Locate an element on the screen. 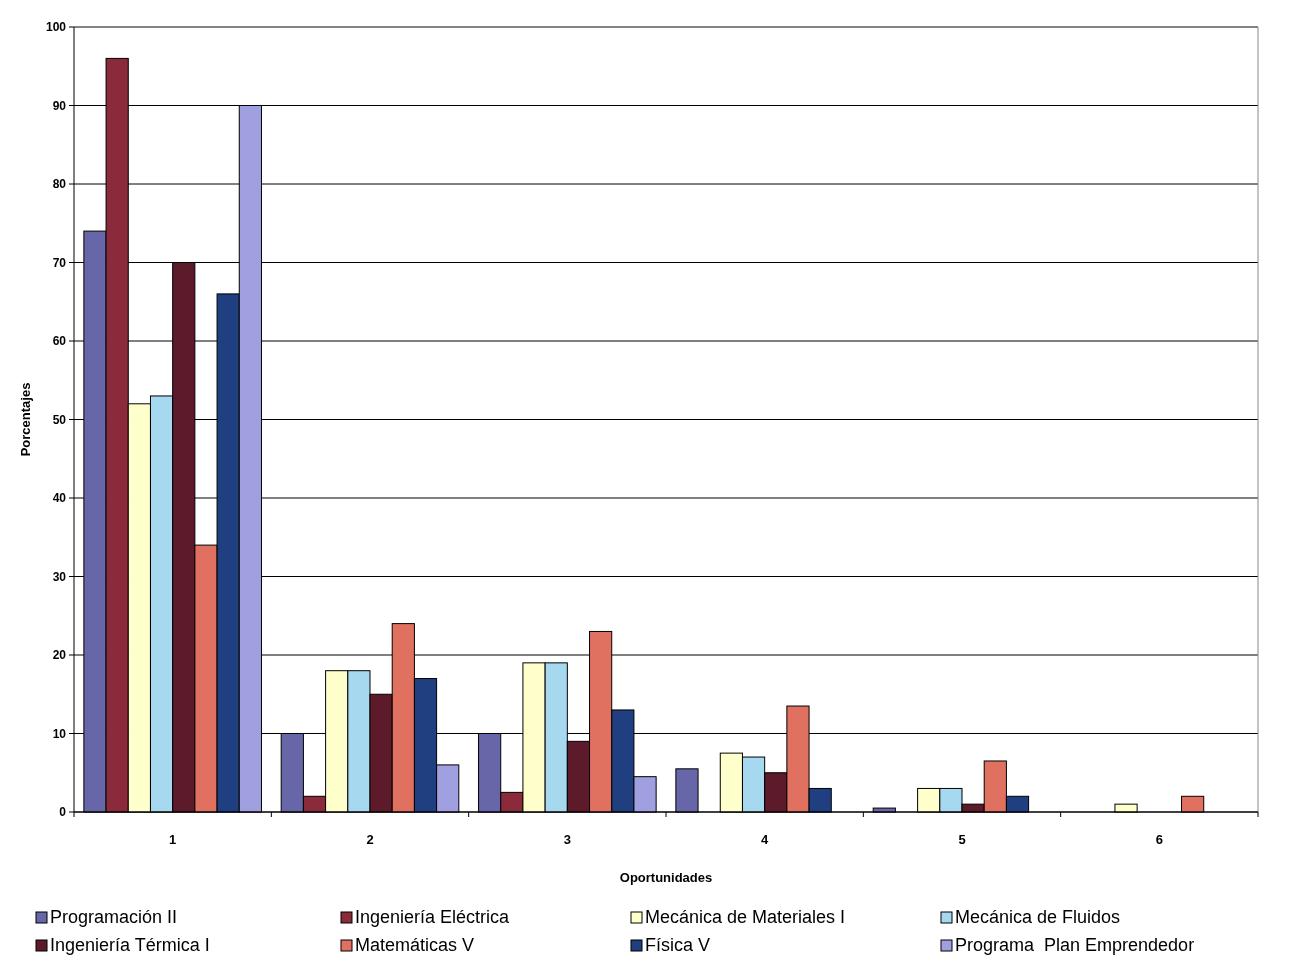 The height and width of the screenshot is (971, 1306). x-tick-label: 3 is located at coordinates (567, 839).